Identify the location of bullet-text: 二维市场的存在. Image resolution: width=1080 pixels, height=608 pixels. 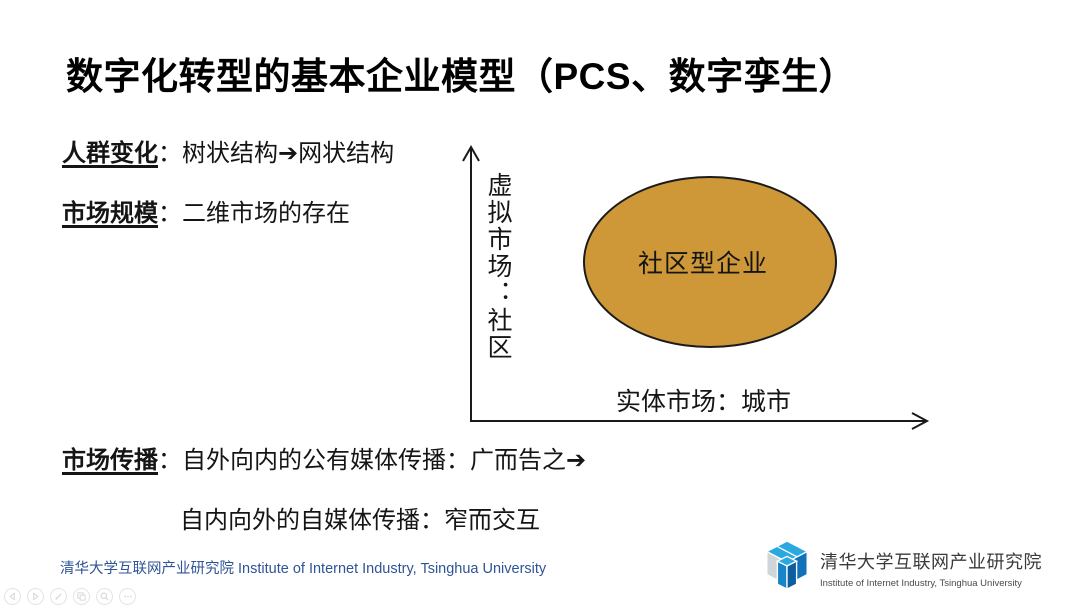
(266, 213).